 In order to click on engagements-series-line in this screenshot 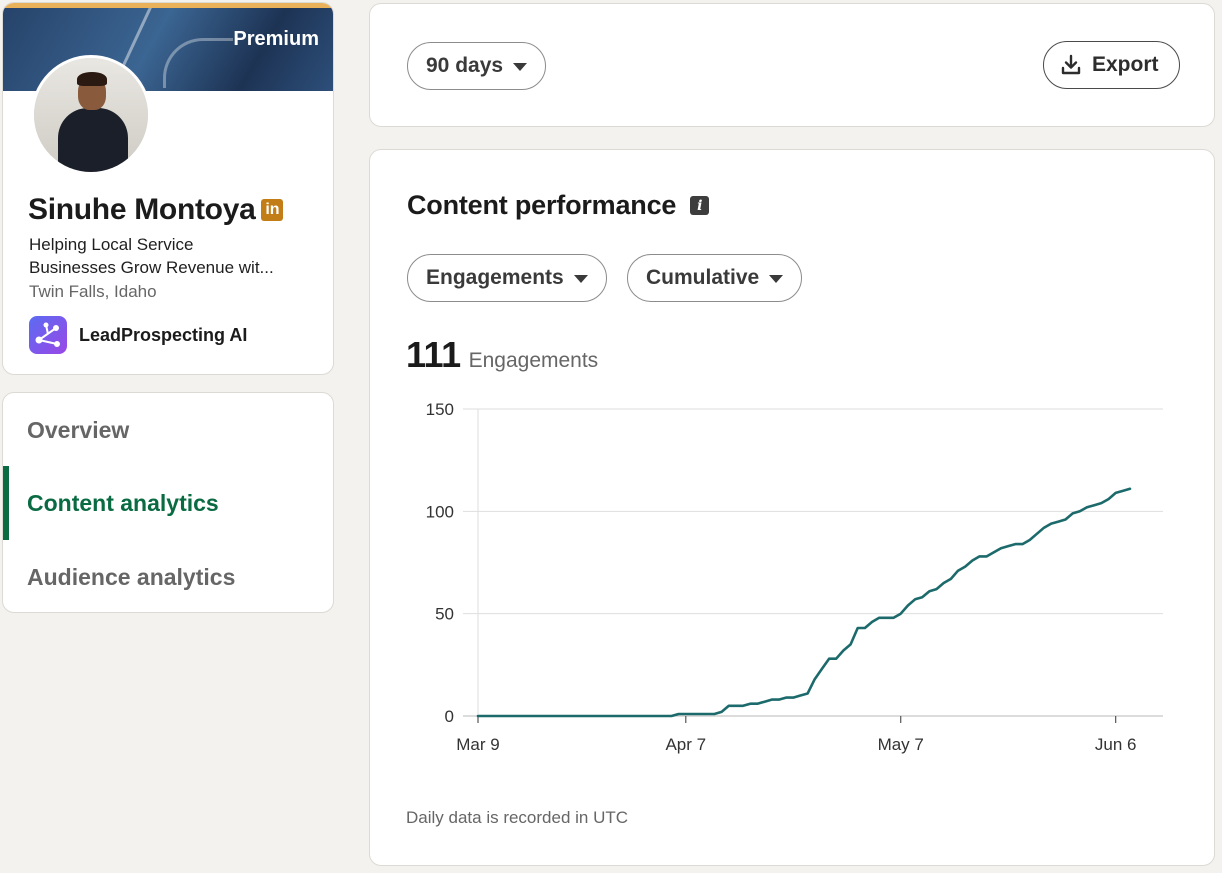, I will do `click(804, 602)`.